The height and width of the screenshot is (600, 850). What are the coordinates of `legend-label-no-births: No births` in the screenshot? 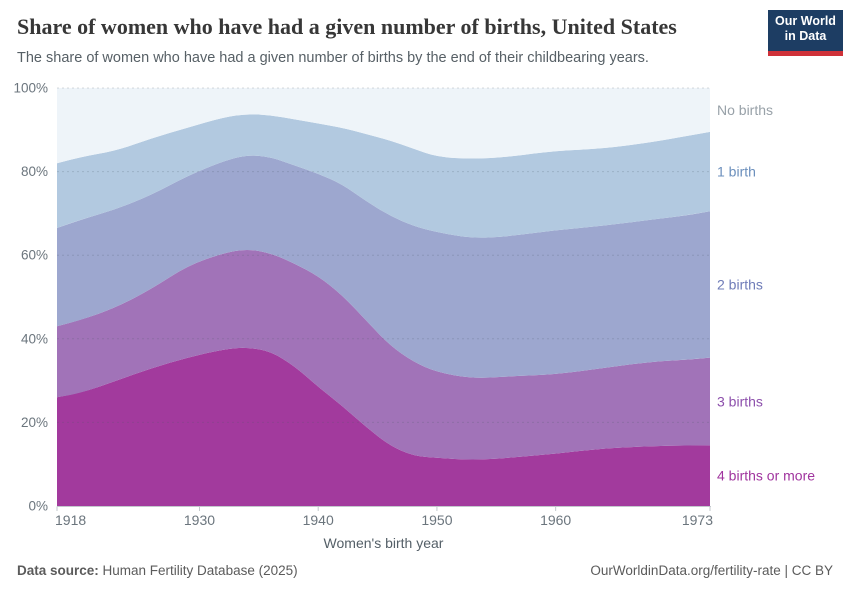 It's located at (745, 110).